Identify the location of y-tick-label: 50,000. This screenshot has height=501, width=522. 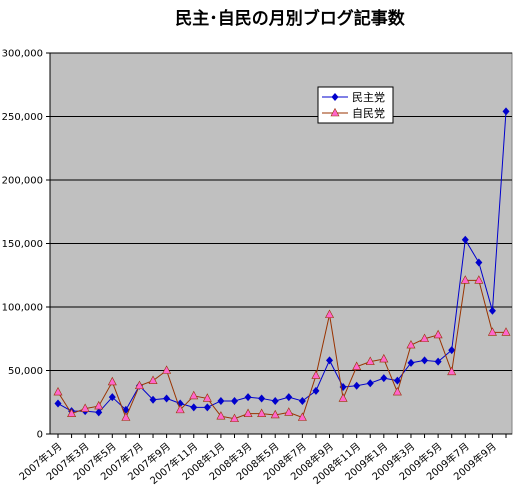
(25, 371).